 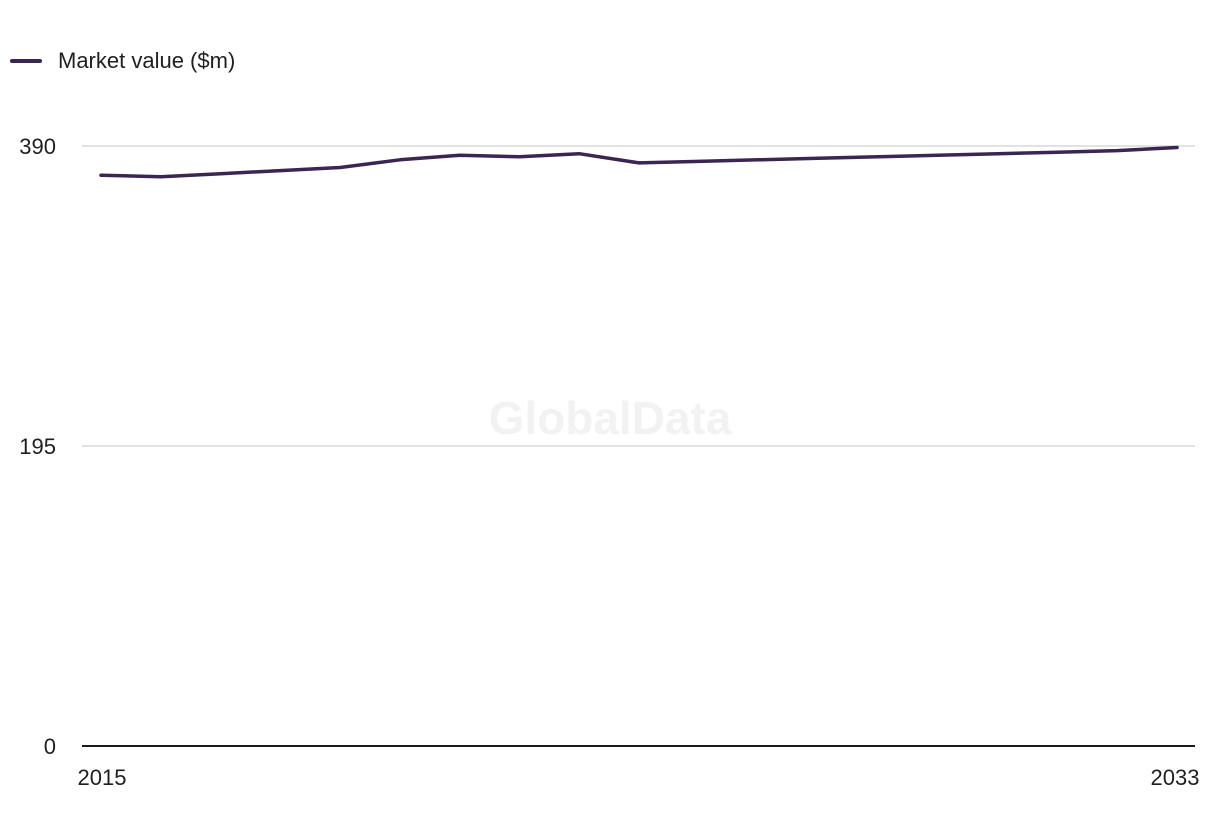 I want to click on legend: Market value ($m), so click(x=122, y=61).